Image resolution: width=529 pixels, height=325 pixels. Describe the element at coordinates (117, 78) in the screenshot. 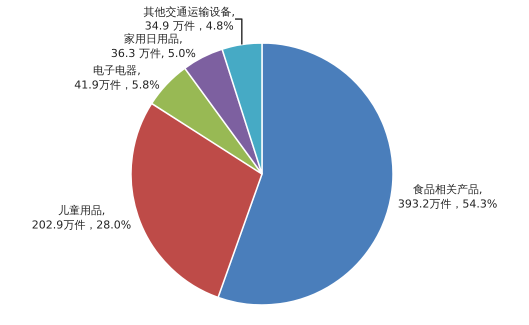

I see `slice-label: 电子电器, 41.9万件，5.8%` at that location.